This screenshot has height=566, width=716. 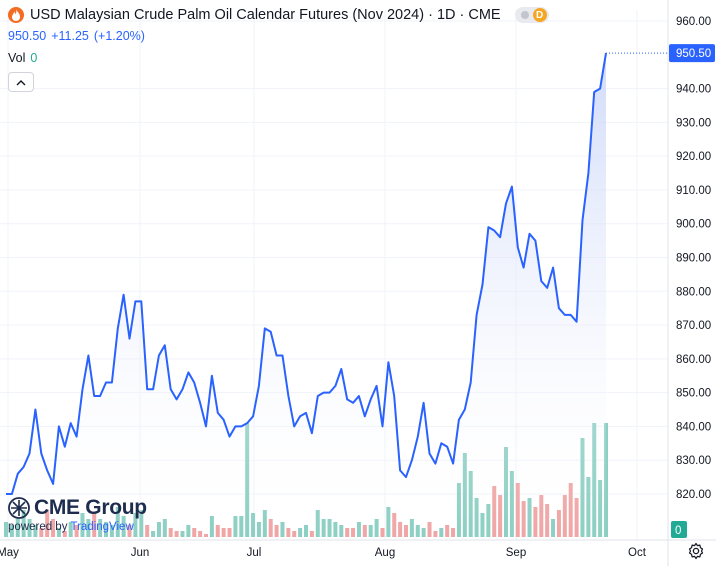 What do you see at coordinates (254, 553) in the screenshot?
I see `time-tick-label: Jul` at bounding box center [254, 553].